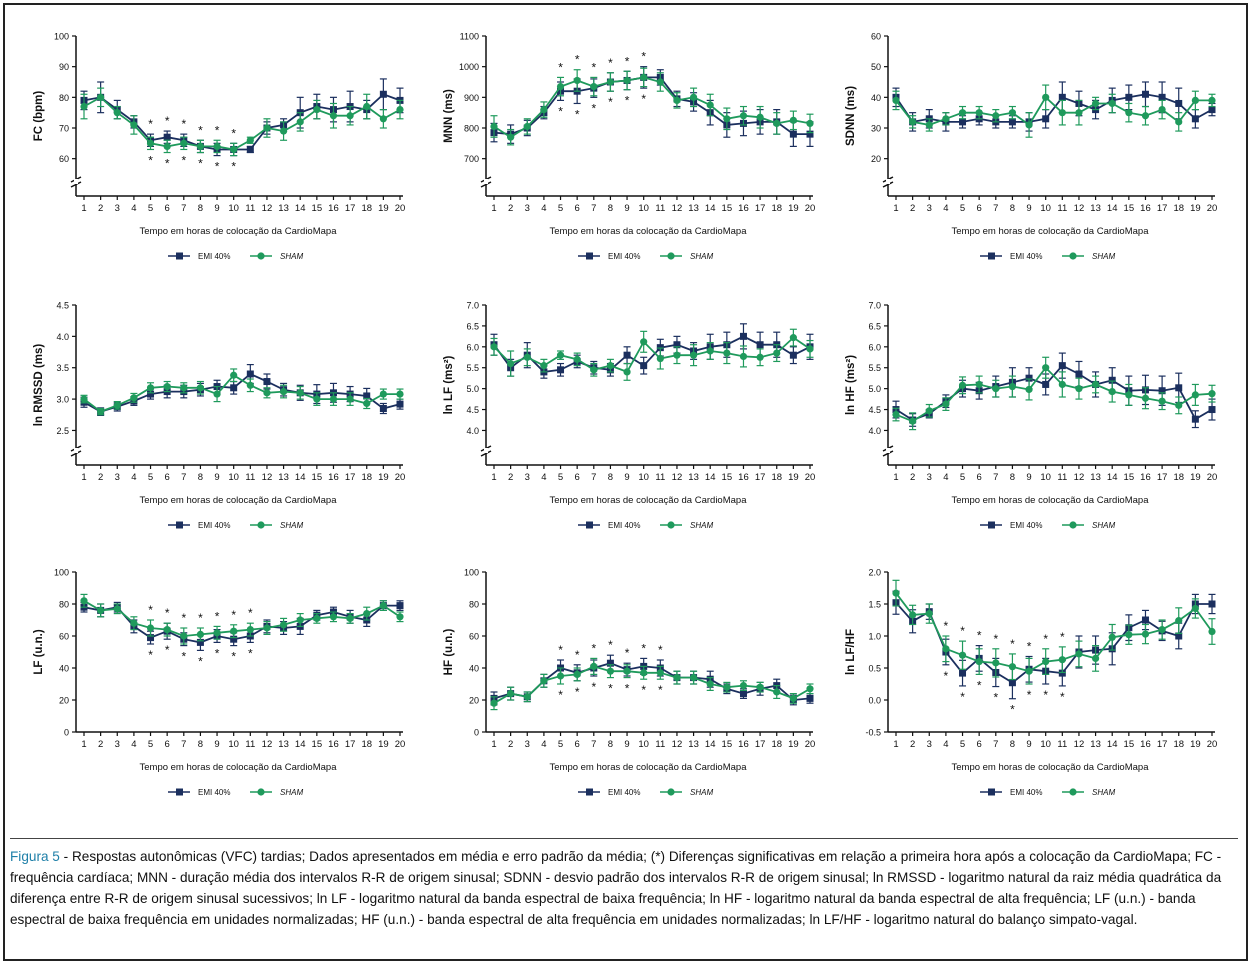 Image resolution: width=1253 pixels, height=966 pixels. What do you see at coordinates (35, 856) in the screenshot?
I see `caption-label: Figura 5` at bounding box center [35, 856].